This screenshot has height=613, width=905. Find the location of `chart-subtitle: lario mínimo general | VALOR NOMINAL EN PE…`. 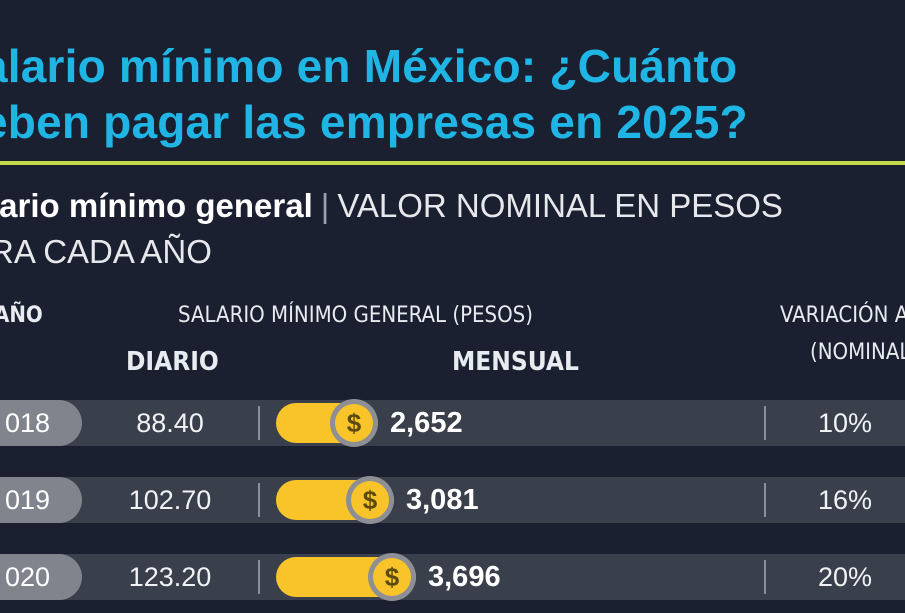

chart-subtitle: lario mínimo general | VALOR NOMINAL EN PE… is located at coordinates (452, 206).